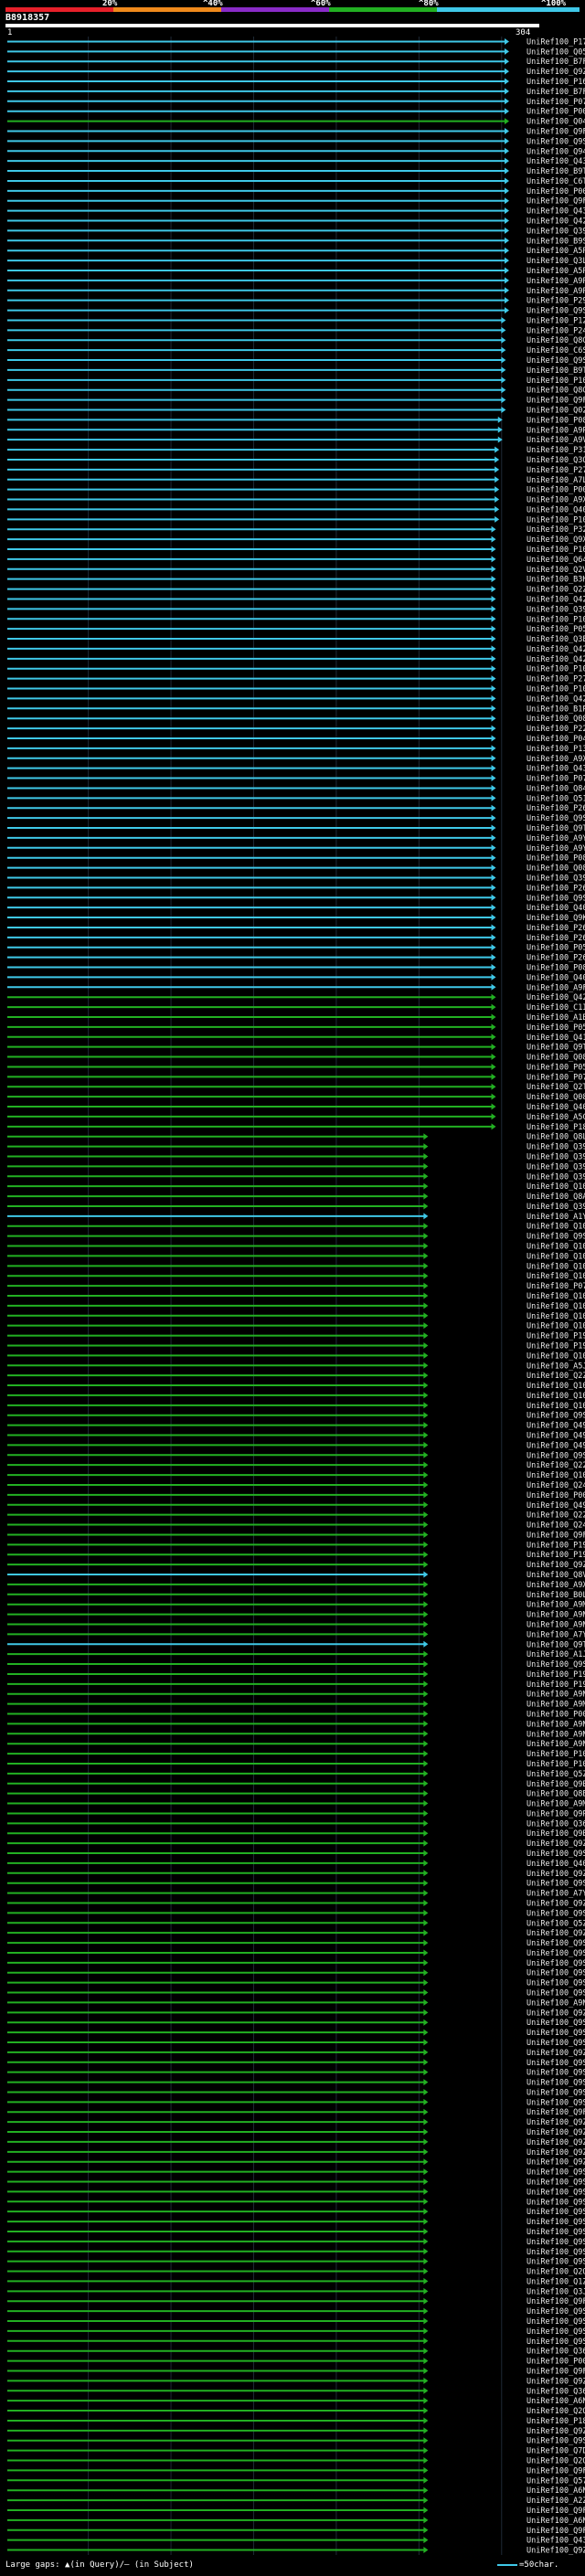  I want to click on hit-row: UniRef100_Q9FU14, so click(296, 202).